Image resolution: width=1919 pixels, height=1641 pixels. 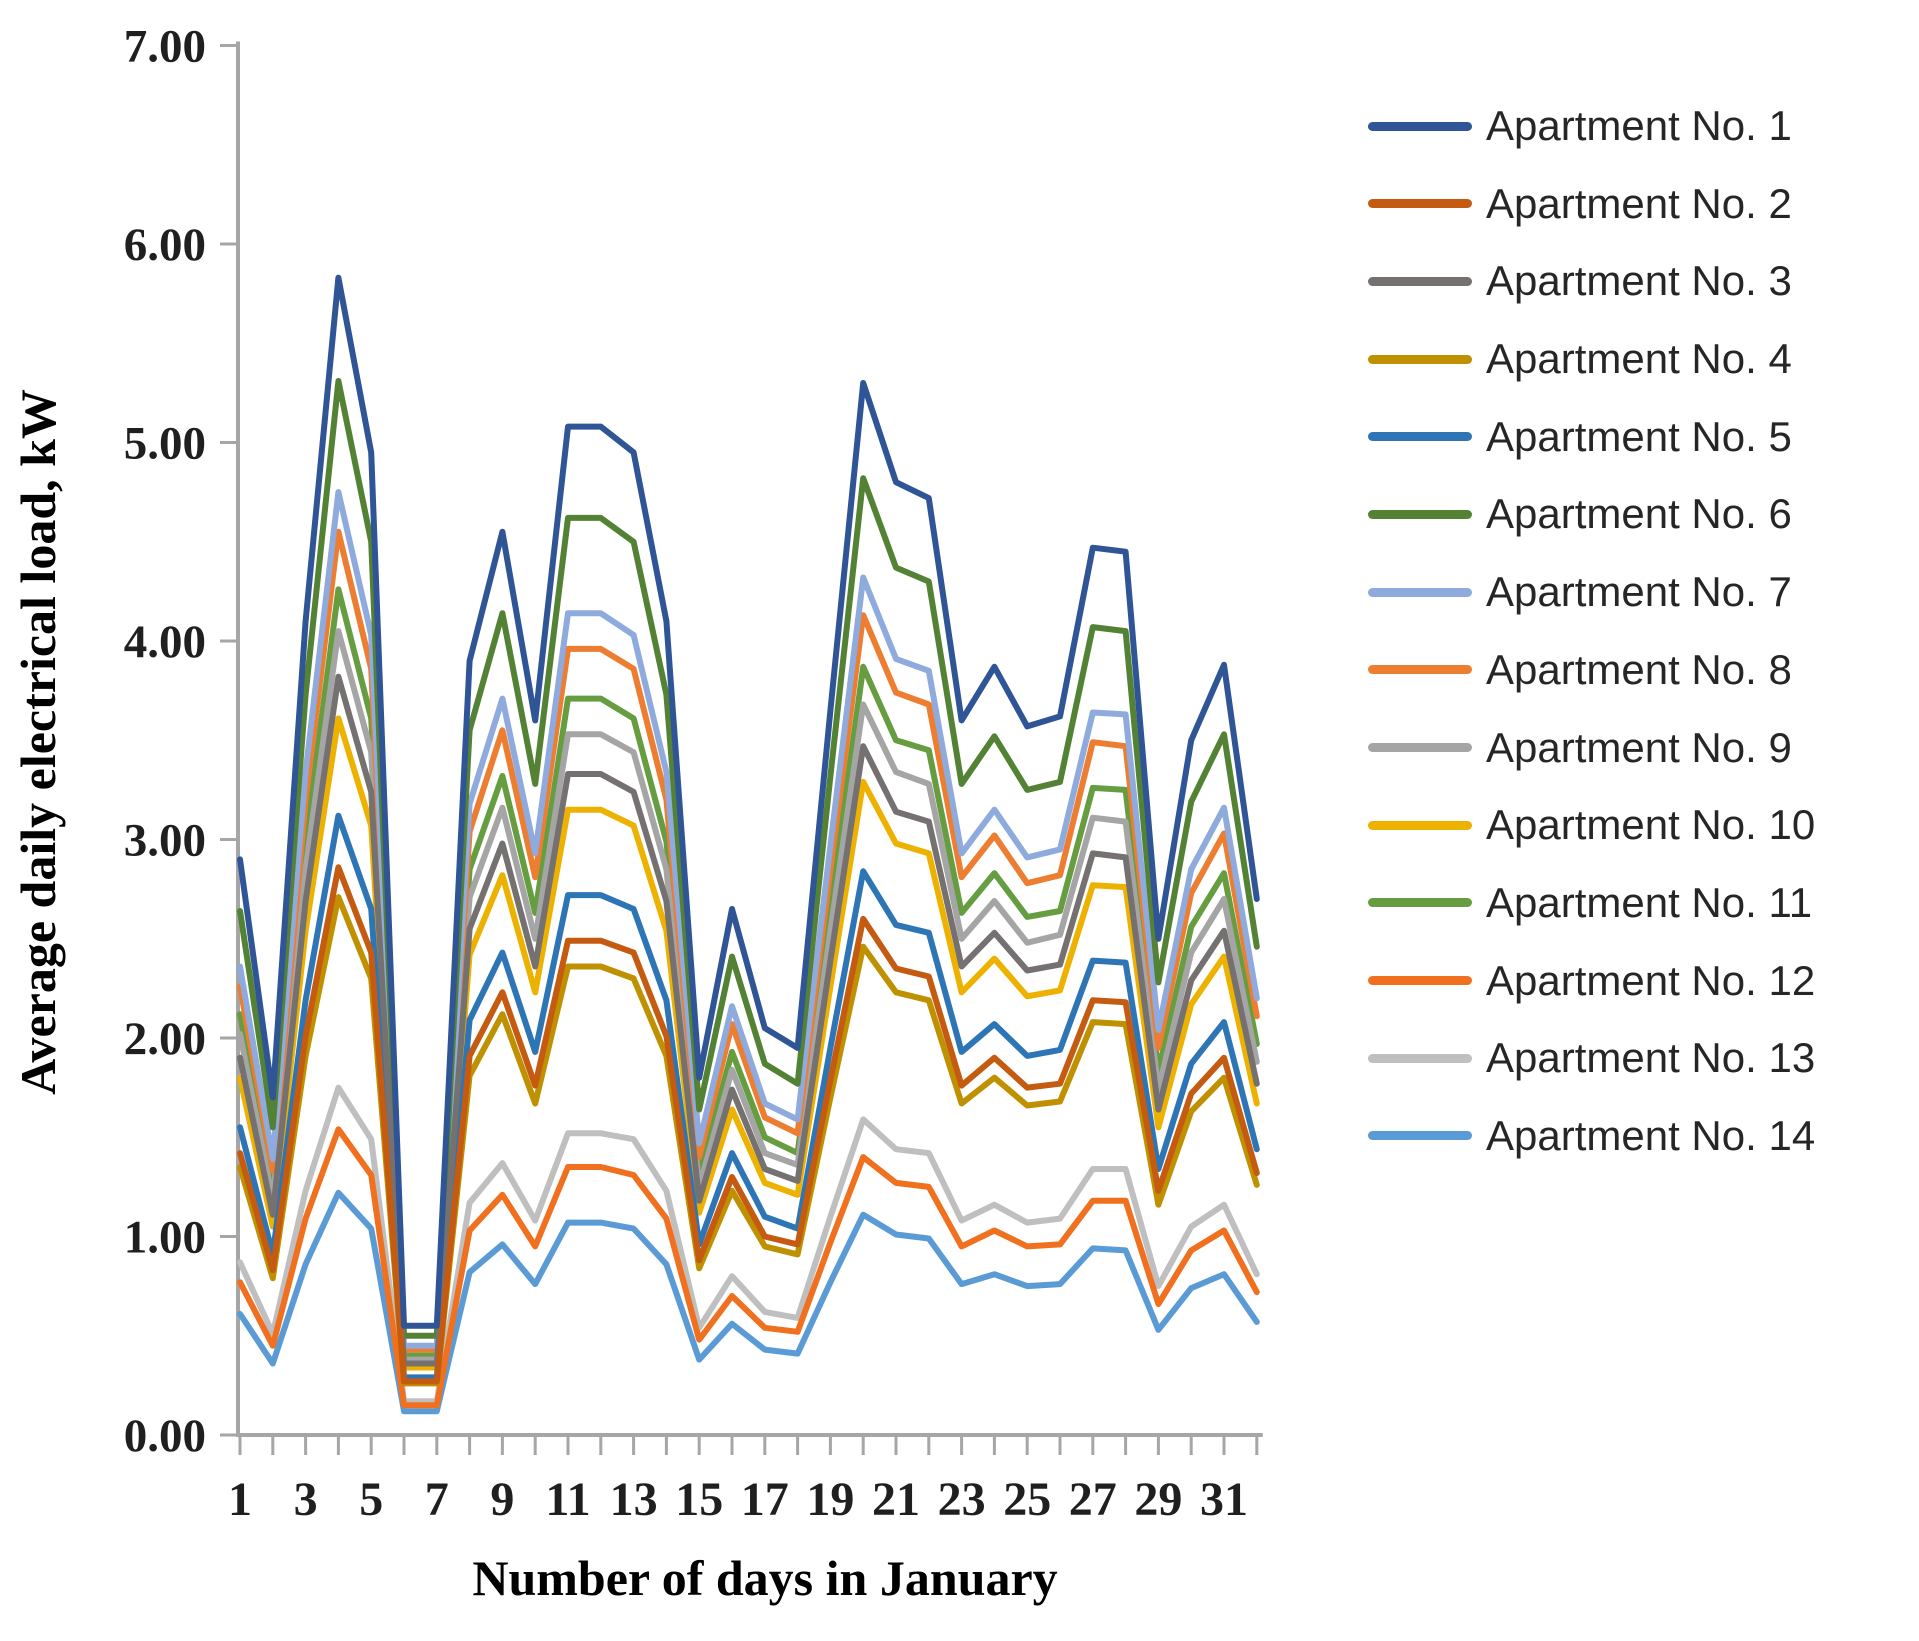 What do you see at coordinates (896, 1499) in the screenshot?
I see `x-tick-label: 21` at bounding box center [896, 1499].